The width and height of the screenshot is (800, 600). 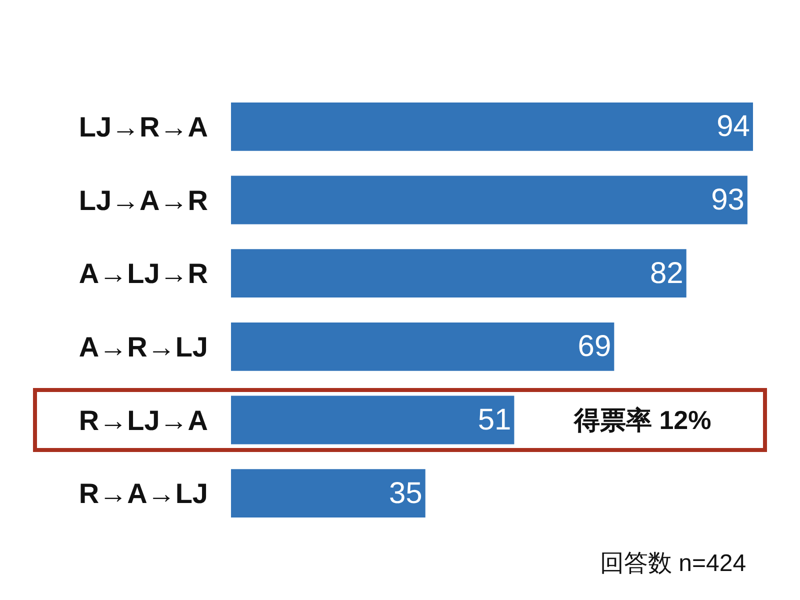 I want to click on data-label: 51, so click(x=495, y=420).